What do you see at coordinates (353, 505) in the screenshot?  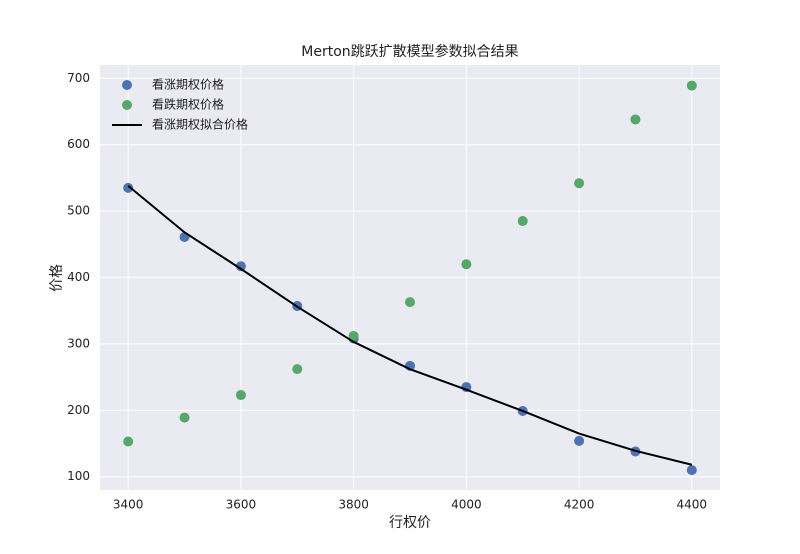 I see `x-tick-label: 3800` at bounding box center [353, 505].